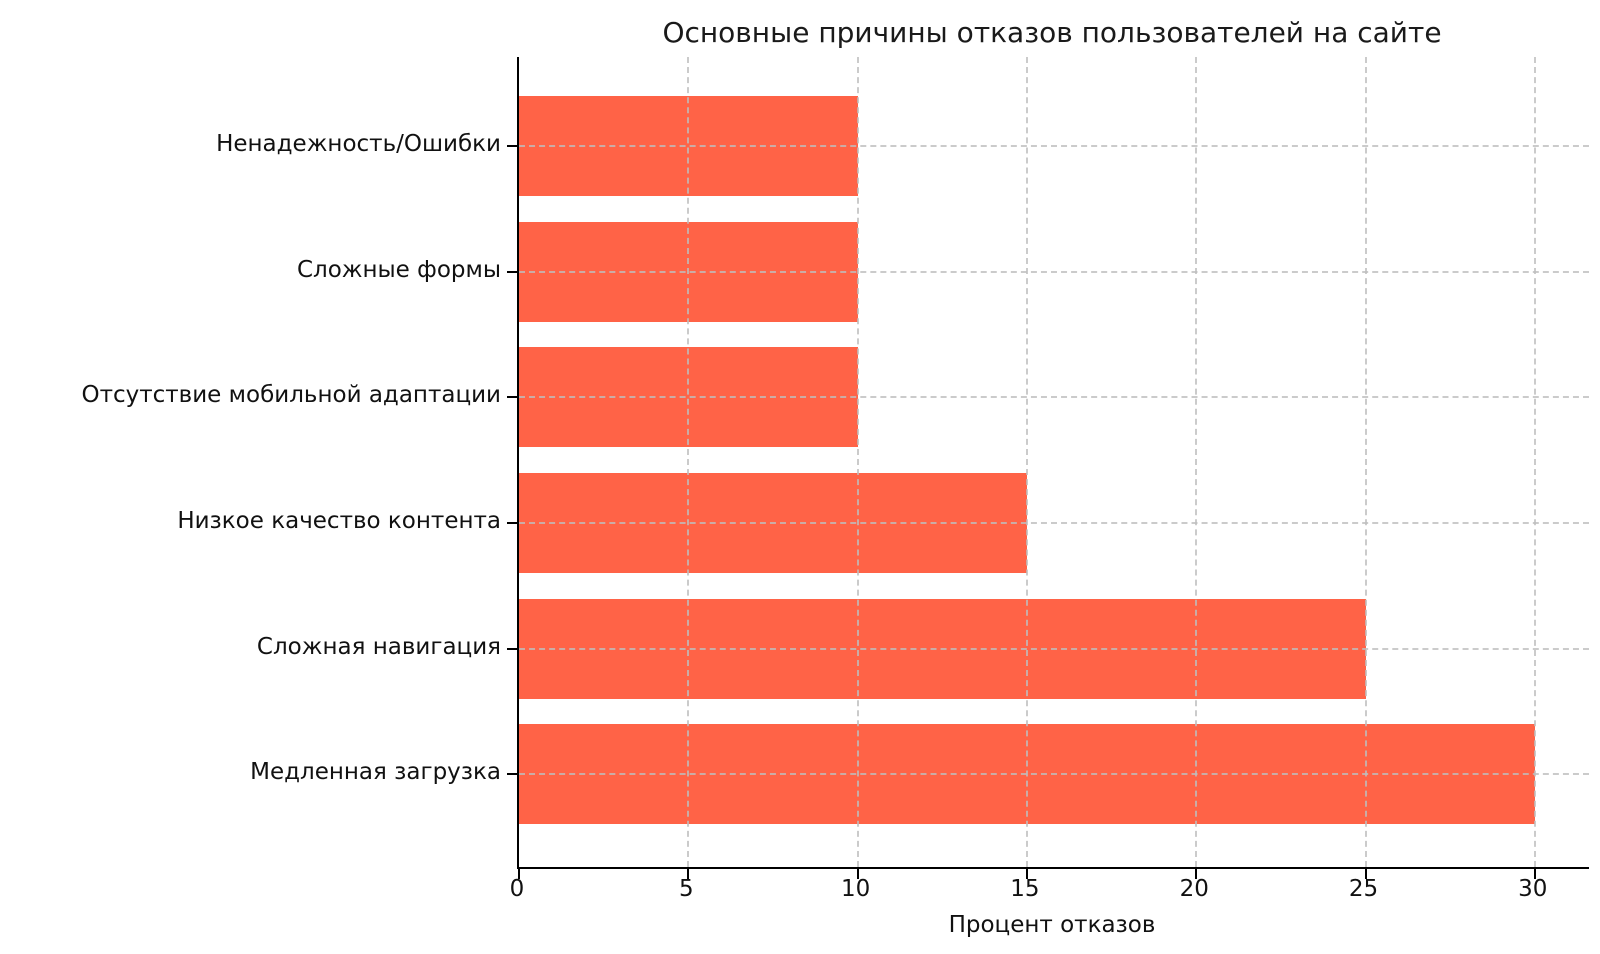 The image size is (1600, 954). Describe the element at coordinates (855, 889) in the screenshot. I see `x-tick-label-10: 10` at that location.